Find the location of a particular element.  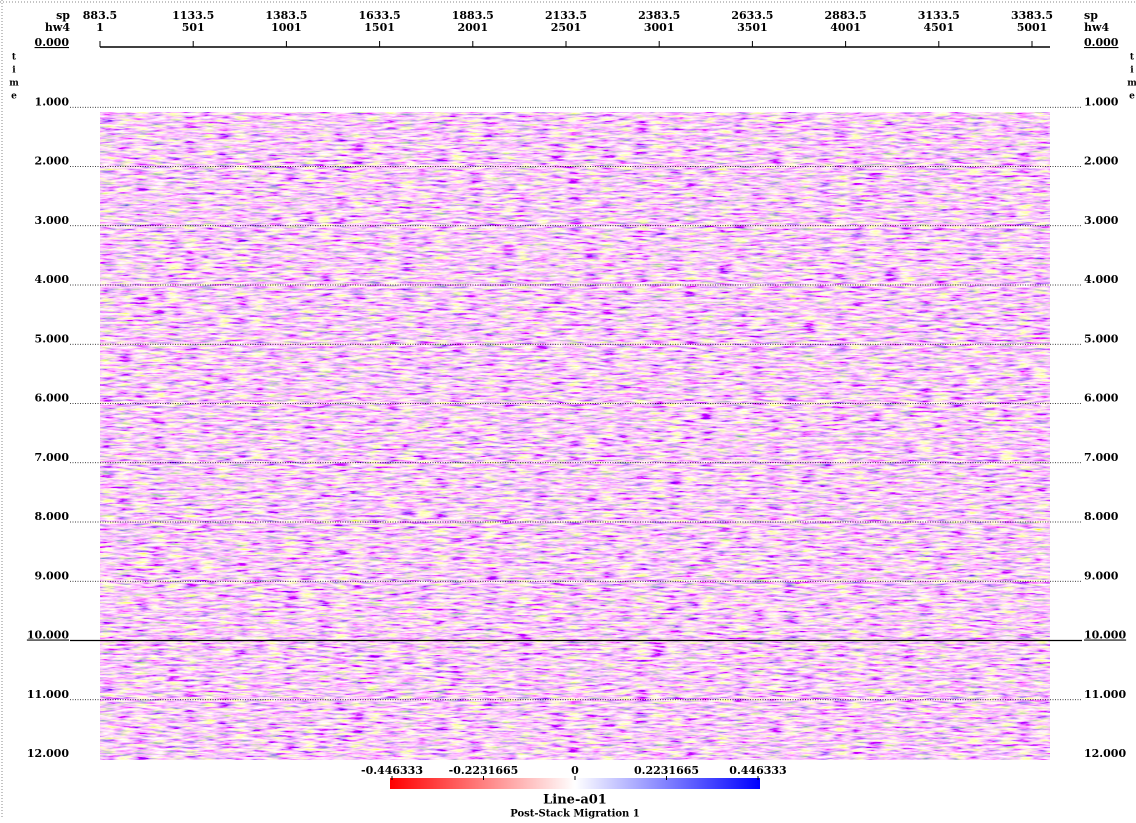

top-tick-label: 2001 is located at coordinates (472, 27).